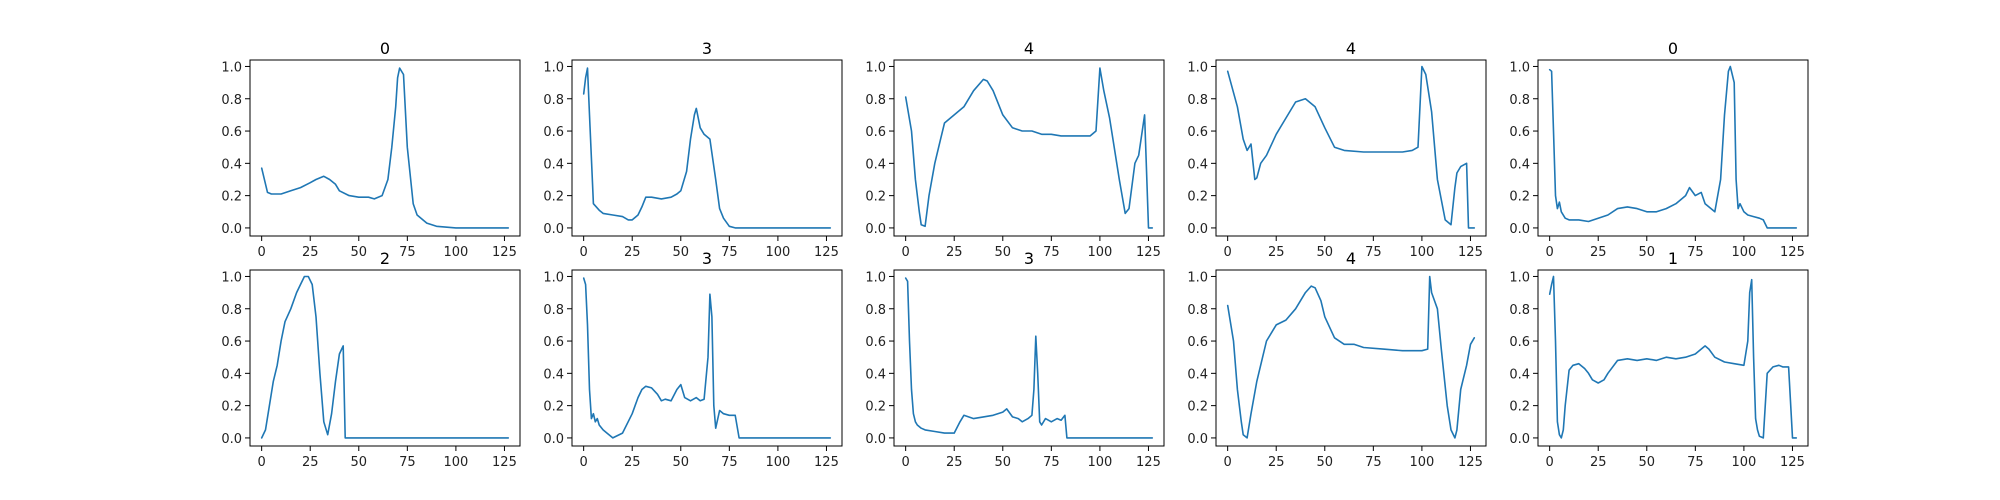 This screenshot has width=2000, height=500. What do you see at coordinates (385, 48) in the screenshot?
I see `subplot-title: 0` at bounding box center [385, 48].